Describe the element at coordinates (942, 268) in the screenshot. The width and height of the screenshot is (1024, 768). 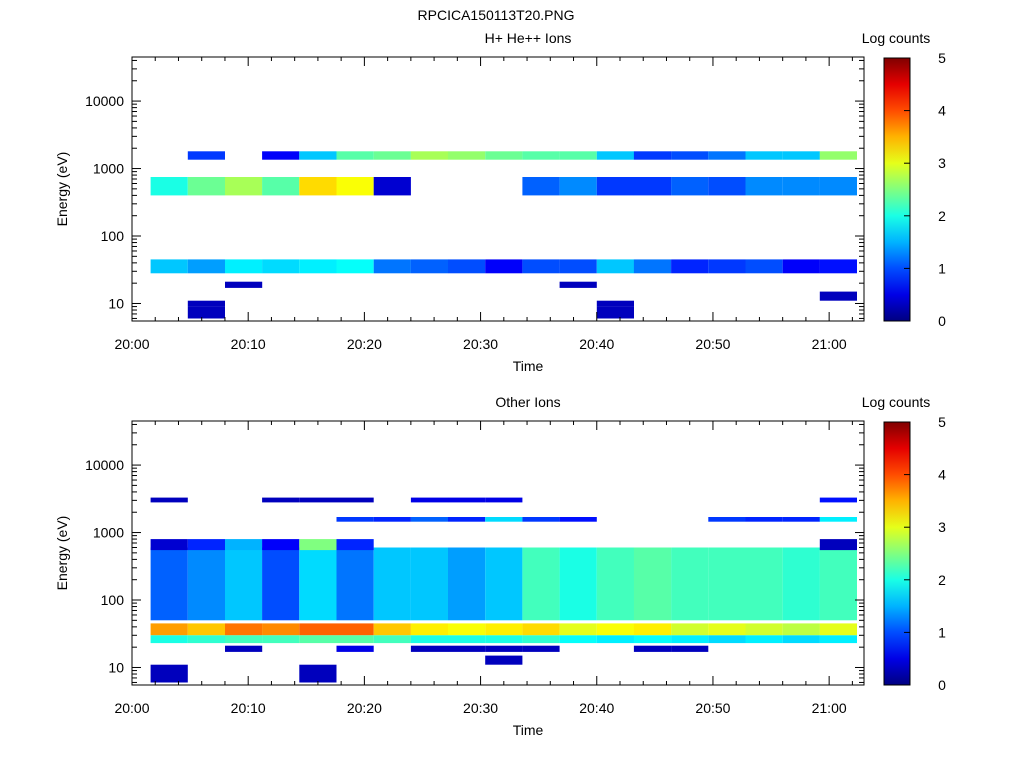
I see `colorbar-tick-label: 1` at that location.